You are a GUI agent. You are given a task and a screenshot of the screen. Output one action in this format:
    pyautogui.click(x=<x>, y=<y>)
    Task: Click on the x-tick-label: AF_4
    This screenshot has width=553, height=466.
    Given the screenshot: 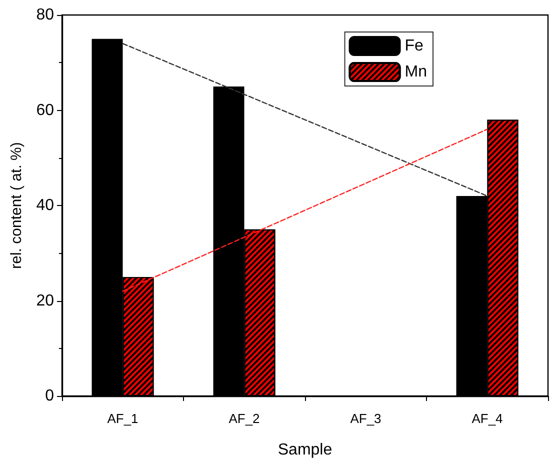 What is the action you would take?
    pyautogui.click(x=487, y=418)
    